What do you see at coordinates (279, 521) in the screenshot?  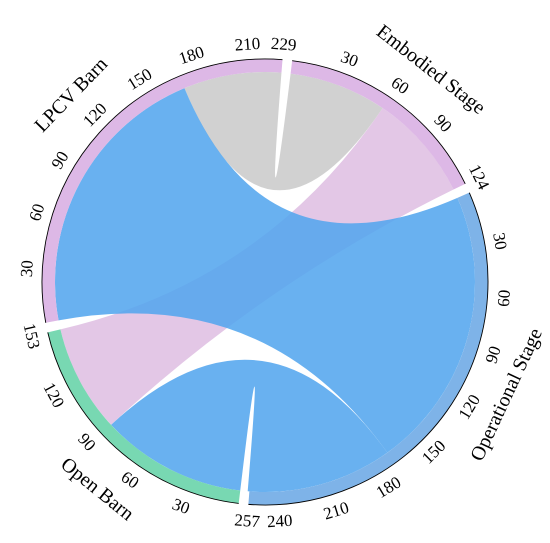 I see `tick-label: 240` at bounding box center [279, 521].